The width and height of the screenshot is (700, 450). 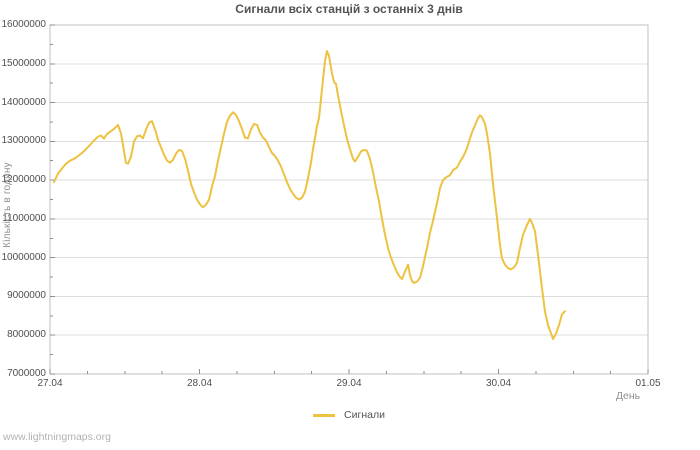 I want to click on y-tick-label: 14000000, so click(x=24, y=102).